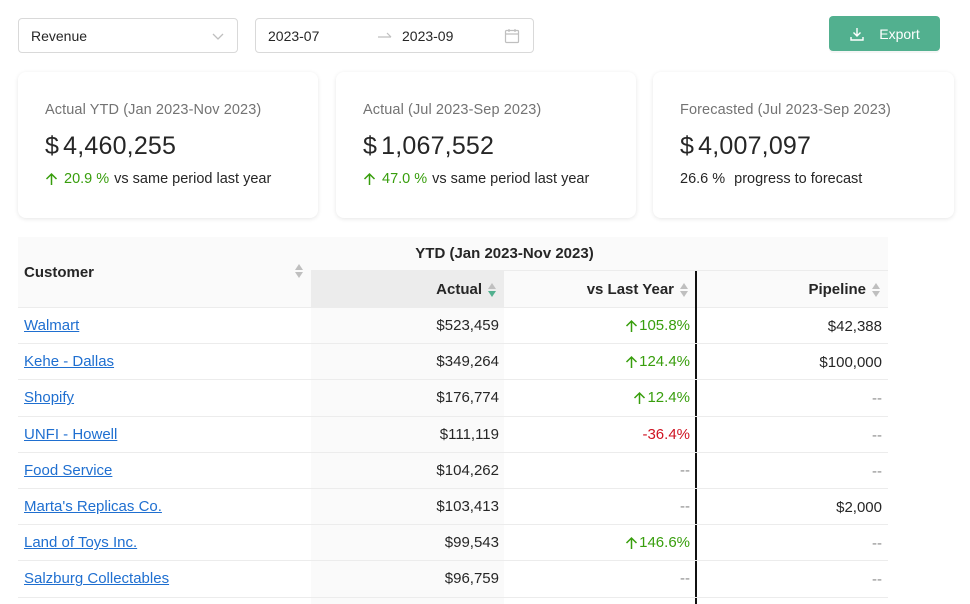  What do you see at coordinates (899, 33) in the screenshot?
I see `export-button-label: Export` at bounding box center [899, 33].